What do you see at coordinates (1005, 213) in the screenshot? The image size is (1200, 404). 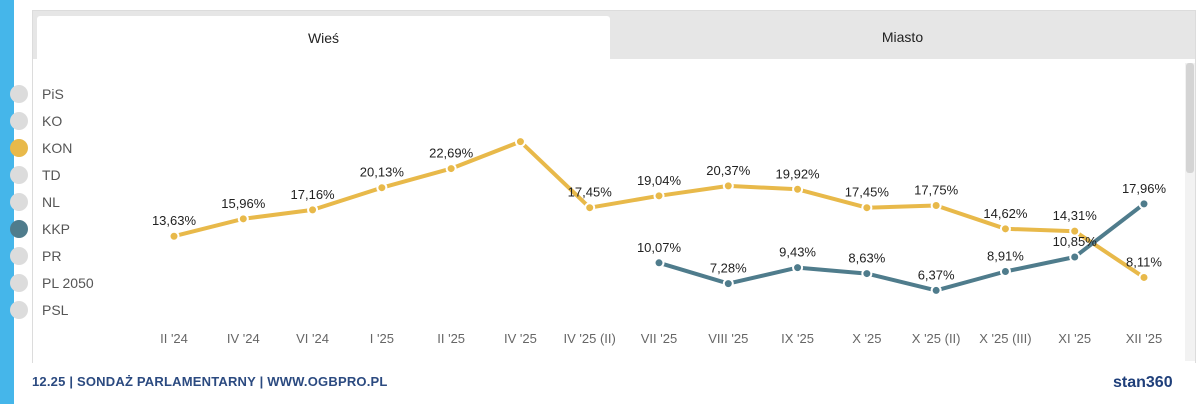 I see `data-label-kon: 14,62%` at bounding box center [1005, 213].